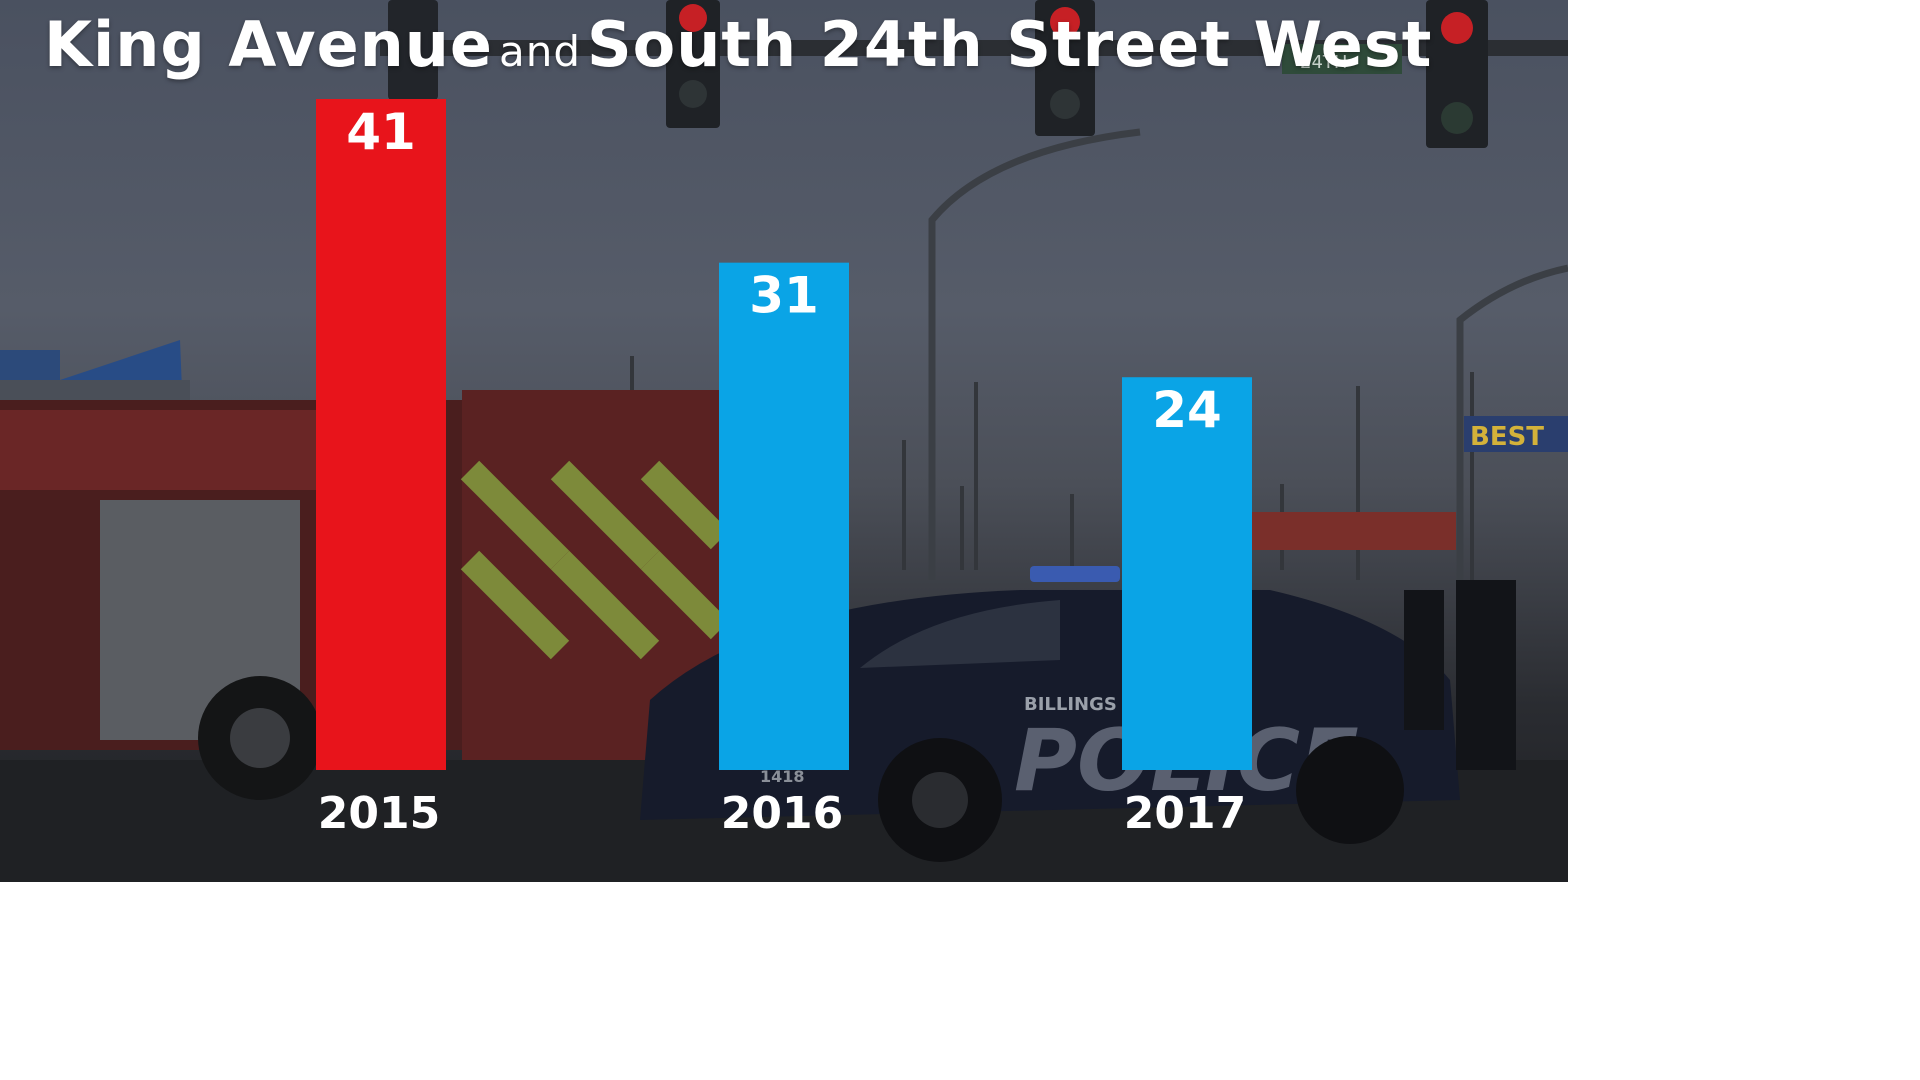  I want to click on x-tick-label: 2016, so click(782, 813).